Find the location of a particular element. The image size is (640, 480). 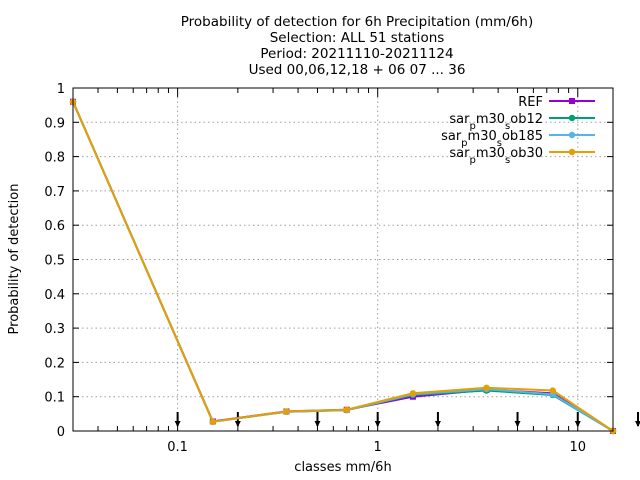

x-tick-label: 0.1 is located at coordinates (177, 447).